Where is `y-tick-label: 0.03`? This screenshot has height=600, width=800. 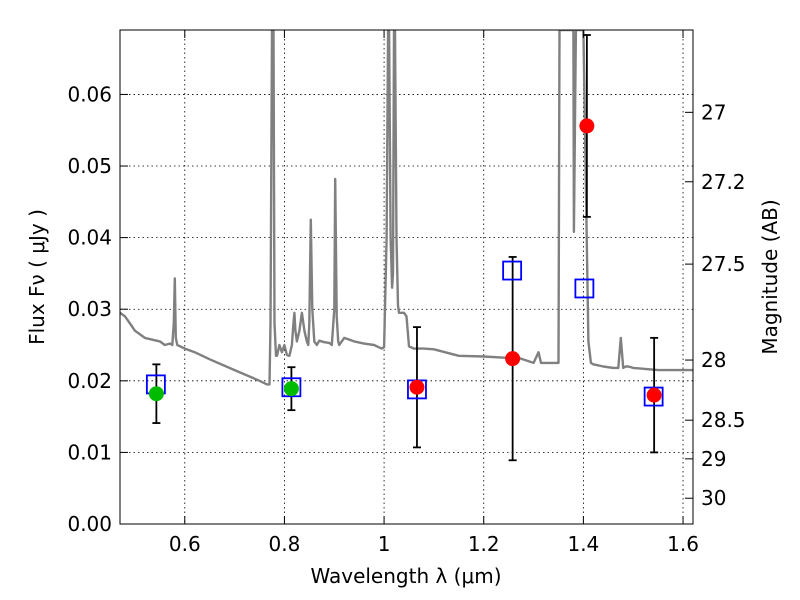 y-tick-label: 0.03 is located at coordinates (89, 309).